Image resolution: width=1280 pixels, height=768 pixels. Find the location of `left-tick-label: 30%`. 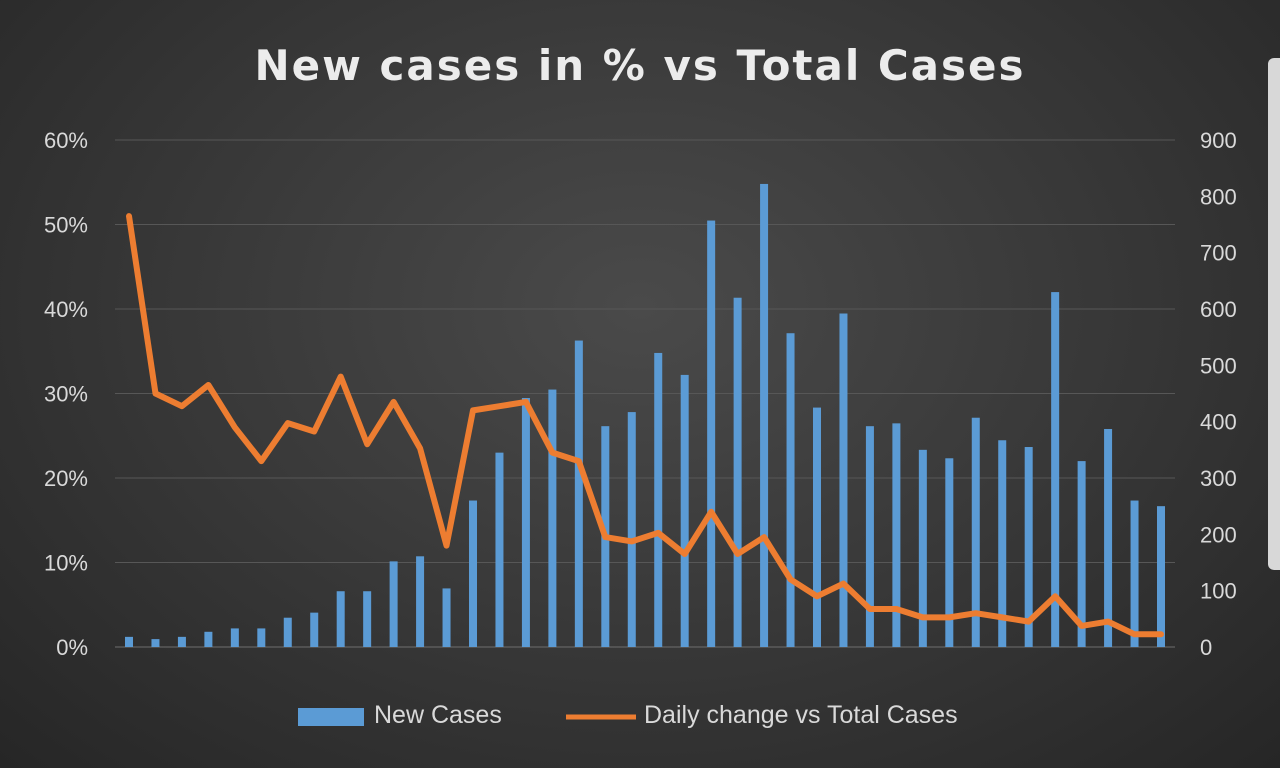

left-tick-label: 30% is located at coordinates (66, 394).